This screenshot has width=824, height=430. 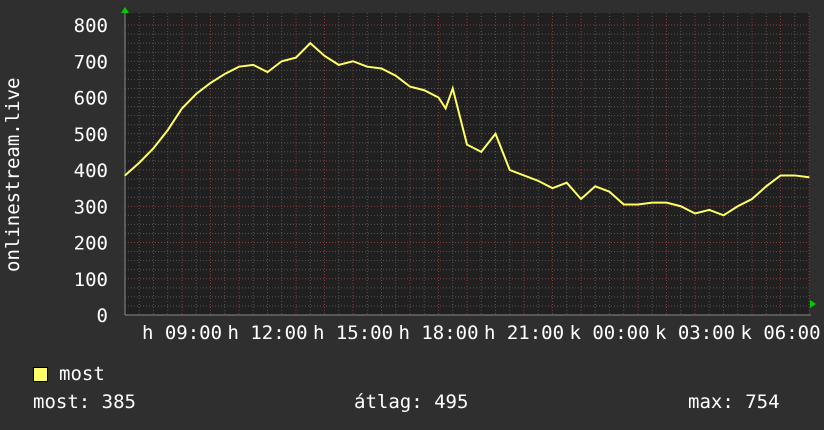 What do you see at coordinates (267, 333) in the screenshot?
I see `x-tick-label: h 12:00` at bounding box center [267, 333].